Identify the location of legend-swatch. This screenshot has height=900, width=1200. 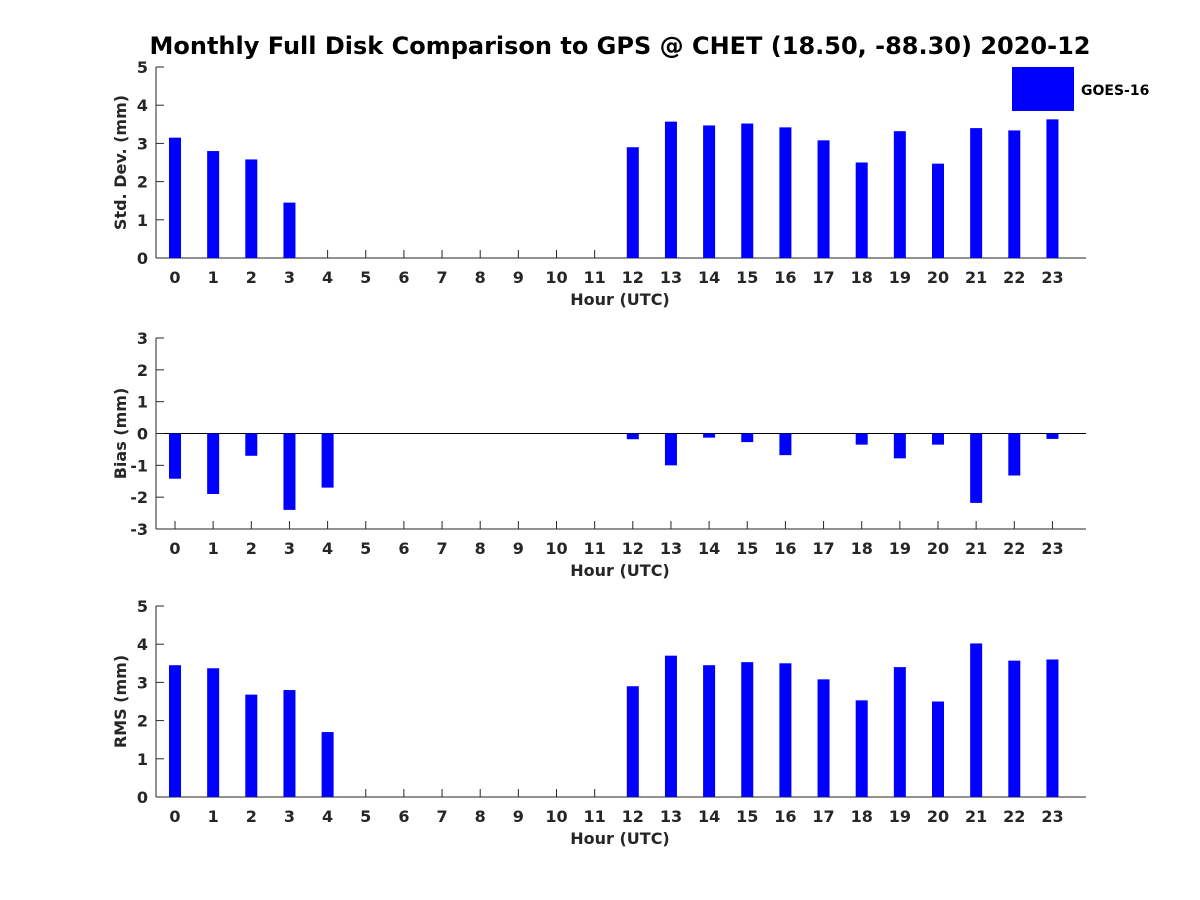
(1043, 89).